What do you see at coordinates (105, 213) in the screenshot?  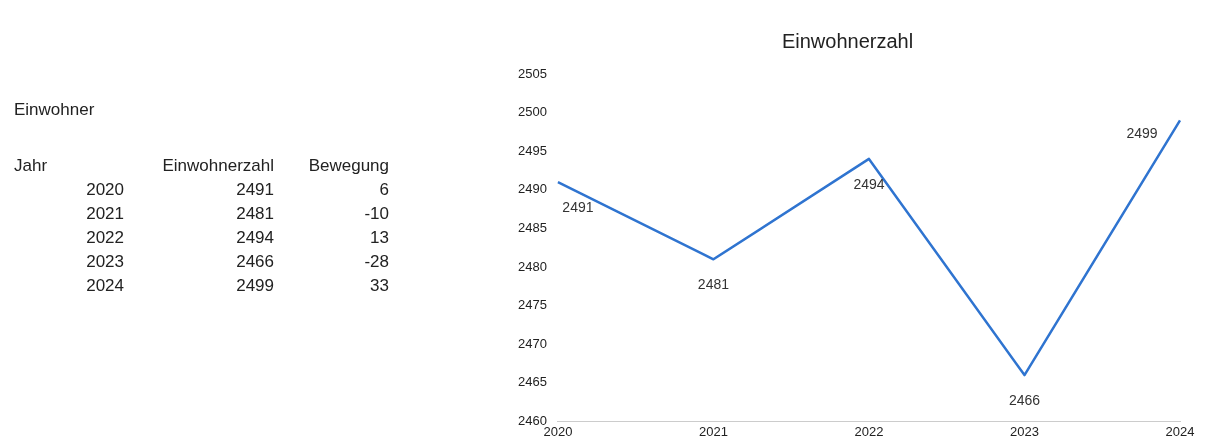 I see `category-label: 2021` at bounding box center [105, 213].